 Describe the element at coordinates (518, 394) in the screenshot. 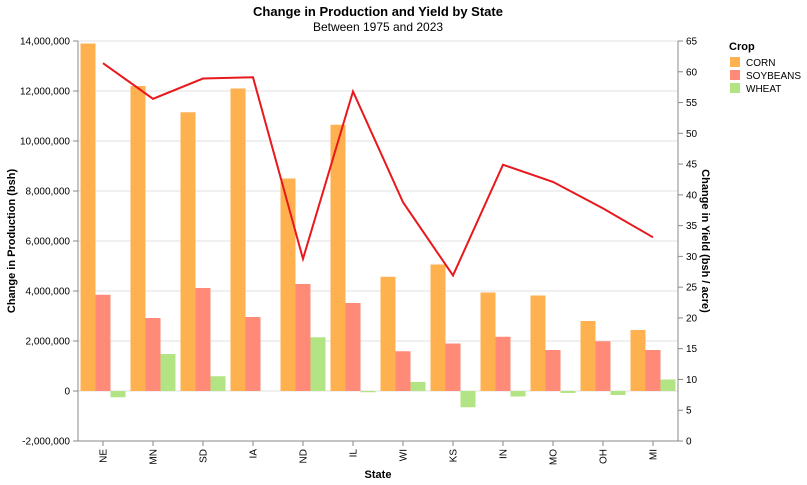

I see `bar-wheat-in` at that location.